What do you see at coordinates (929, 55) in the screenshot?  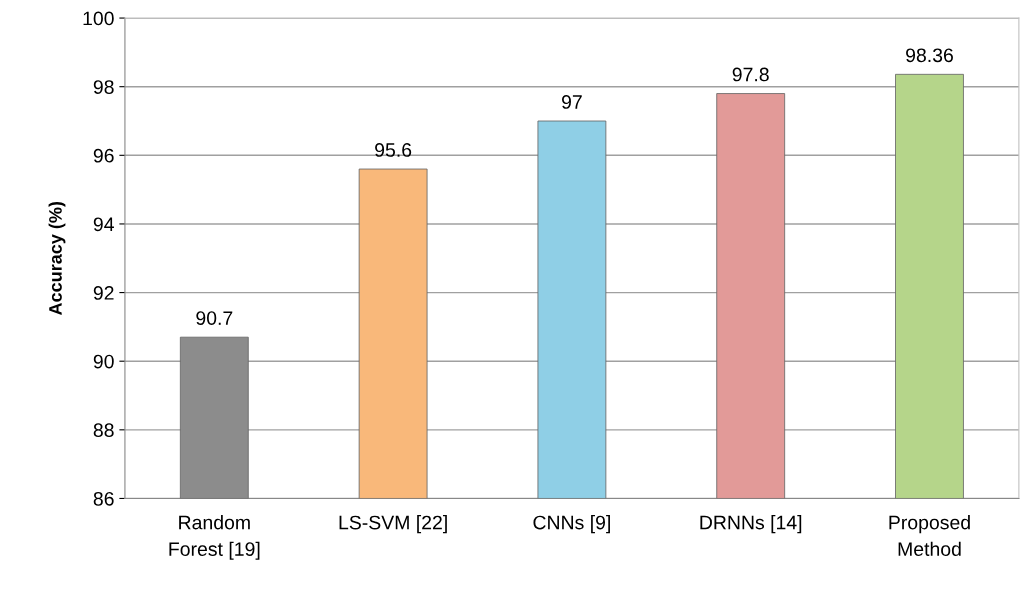 I see `data-label: 98.36` at bounding box center [929, 55].